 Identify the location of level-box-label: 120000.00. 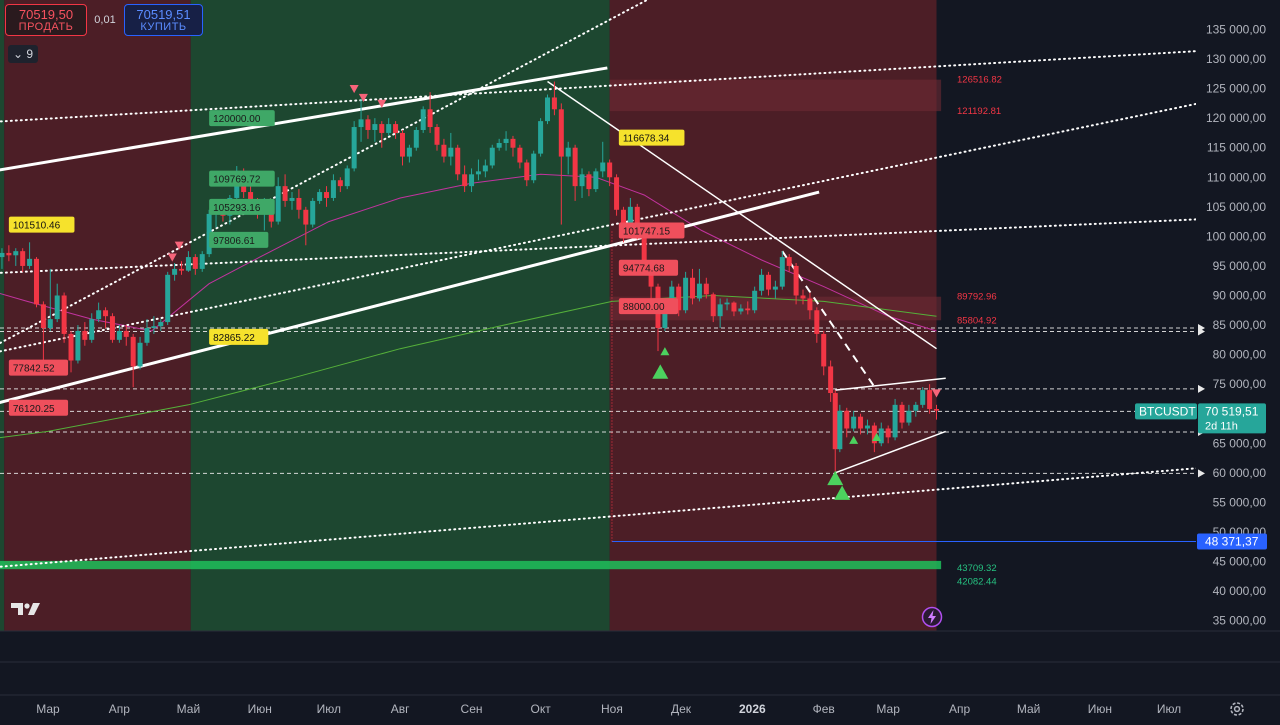
(237, 119).